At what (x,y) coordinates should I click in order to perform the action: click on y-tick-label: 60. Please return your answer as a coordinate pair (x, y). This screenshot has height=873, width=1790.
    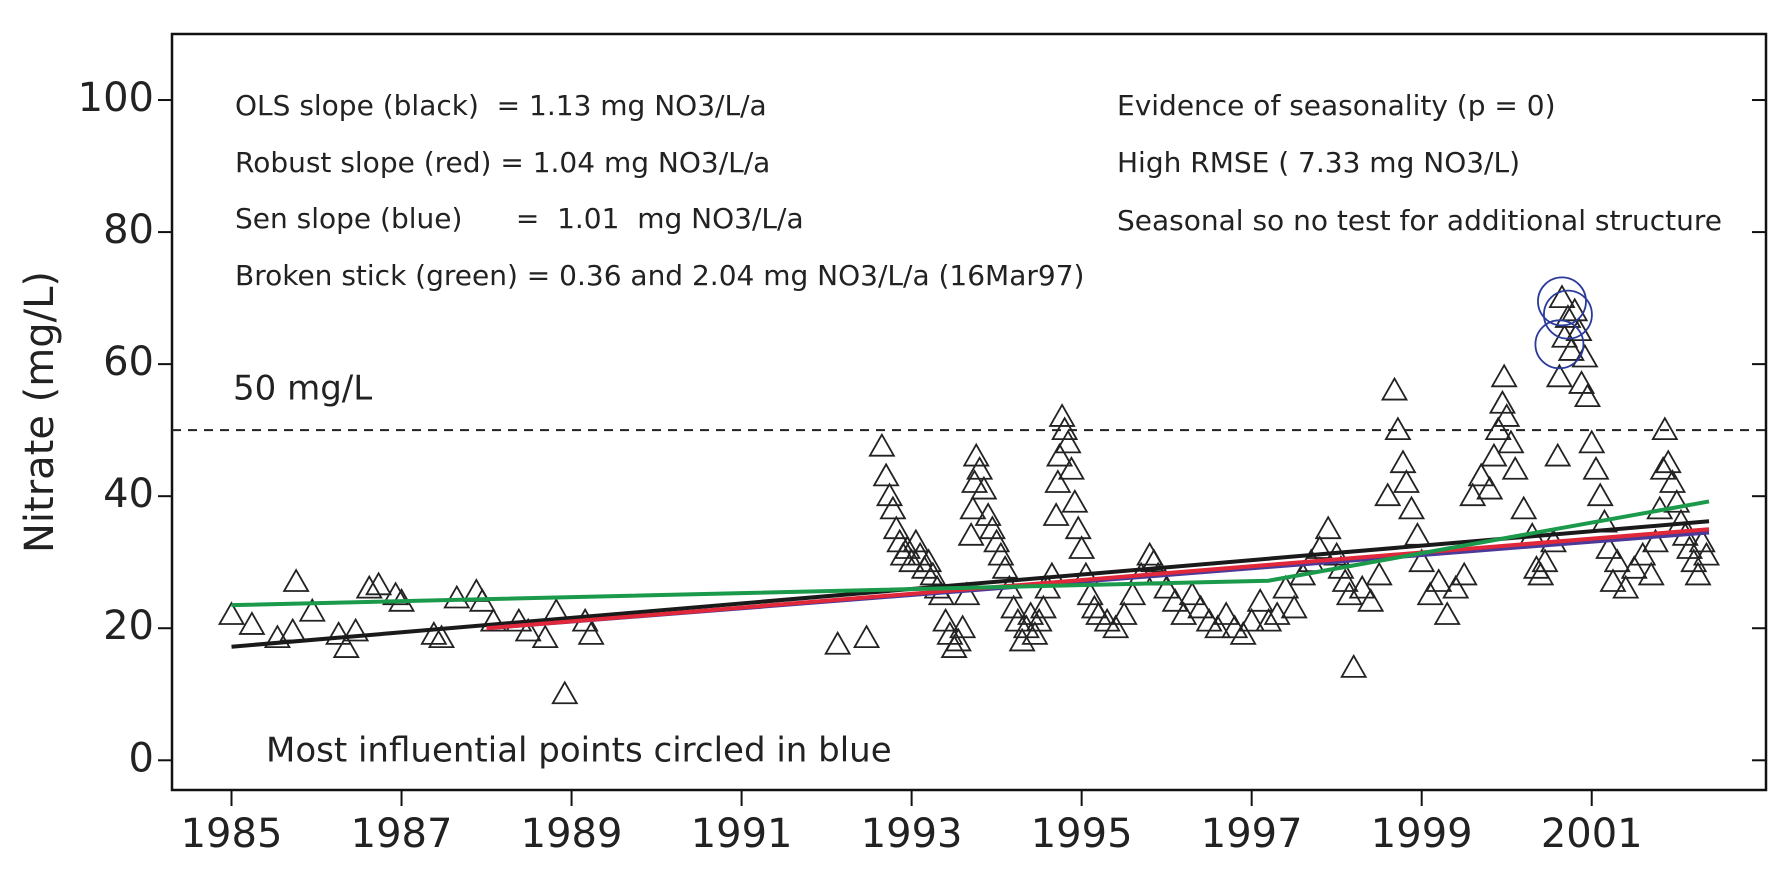
    Looking at the image, I should click on (128, 362).